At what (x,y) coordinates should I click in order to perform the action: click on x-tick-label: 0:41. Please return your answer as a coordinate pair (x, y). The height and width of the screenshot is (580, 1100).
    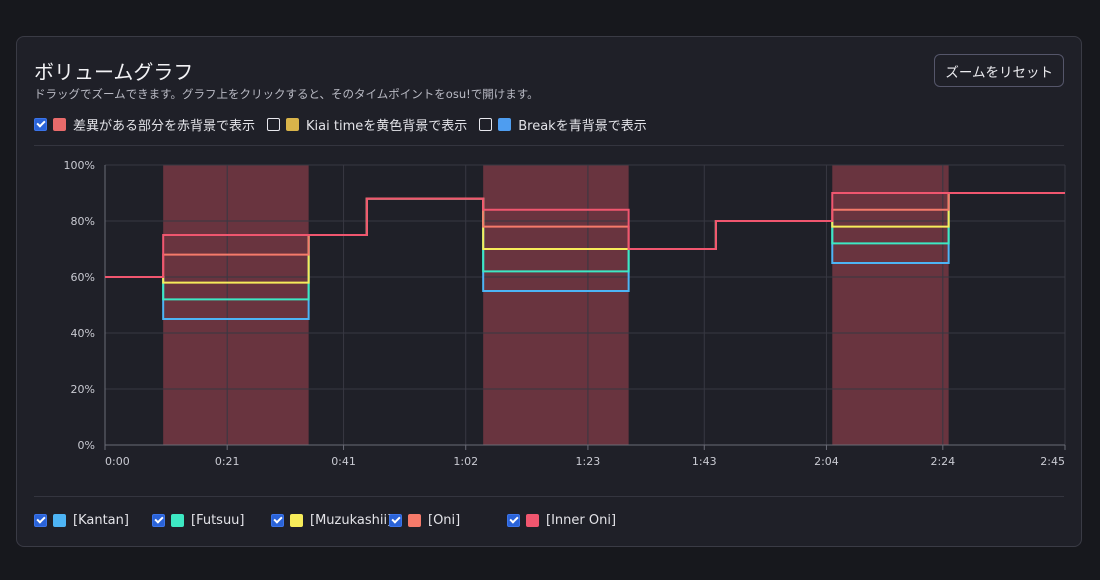
    Looking at the image, I should click on (343, 461).